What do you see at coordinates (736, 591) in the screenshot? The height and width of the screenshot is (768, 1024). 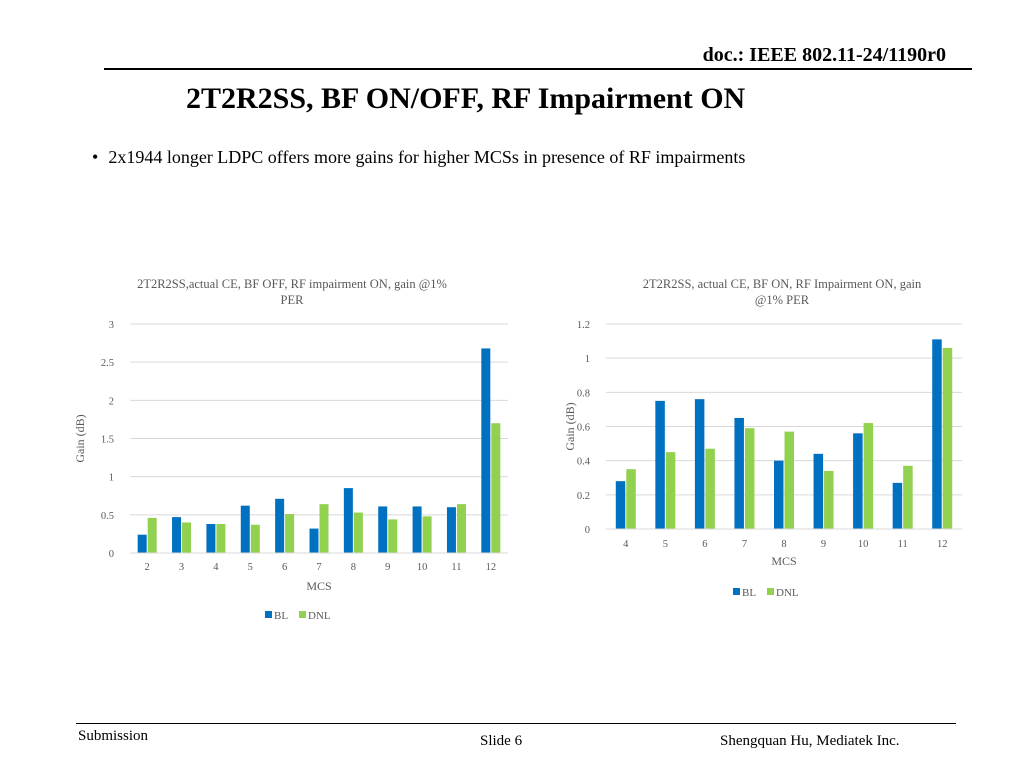 I see `chart-bf-on-legend-swatch-bl` at bounding box center [736, 591].